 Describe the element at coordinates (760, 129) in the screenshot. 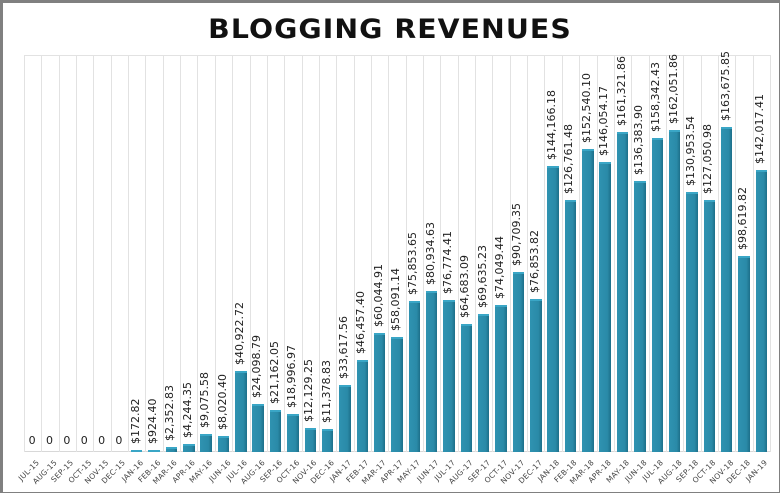

I see `data-label: $142,017.41` at that location.